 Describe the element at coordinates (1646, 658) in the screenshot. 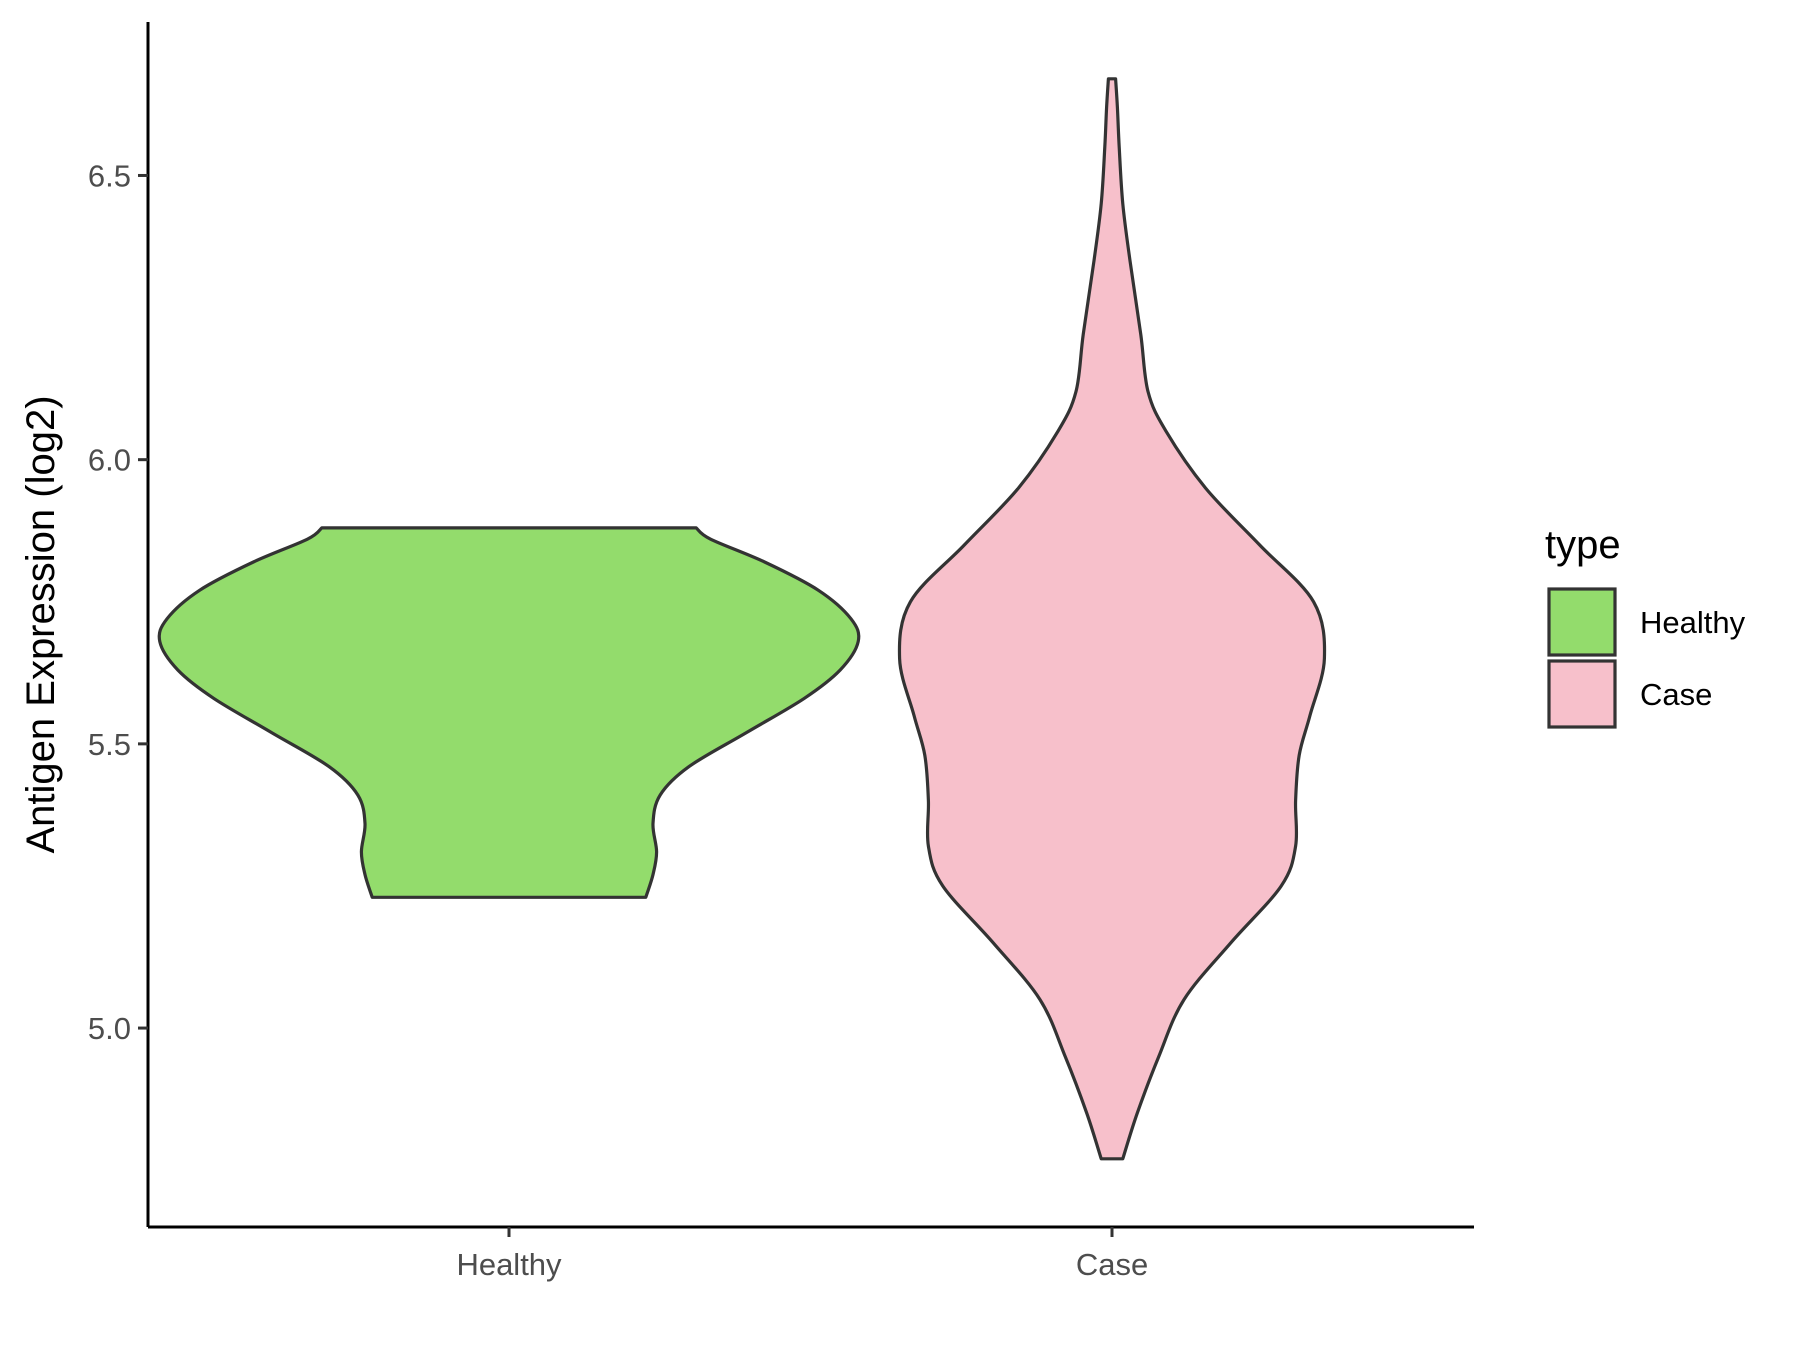

I see `legend: Healthy Case` at that location.